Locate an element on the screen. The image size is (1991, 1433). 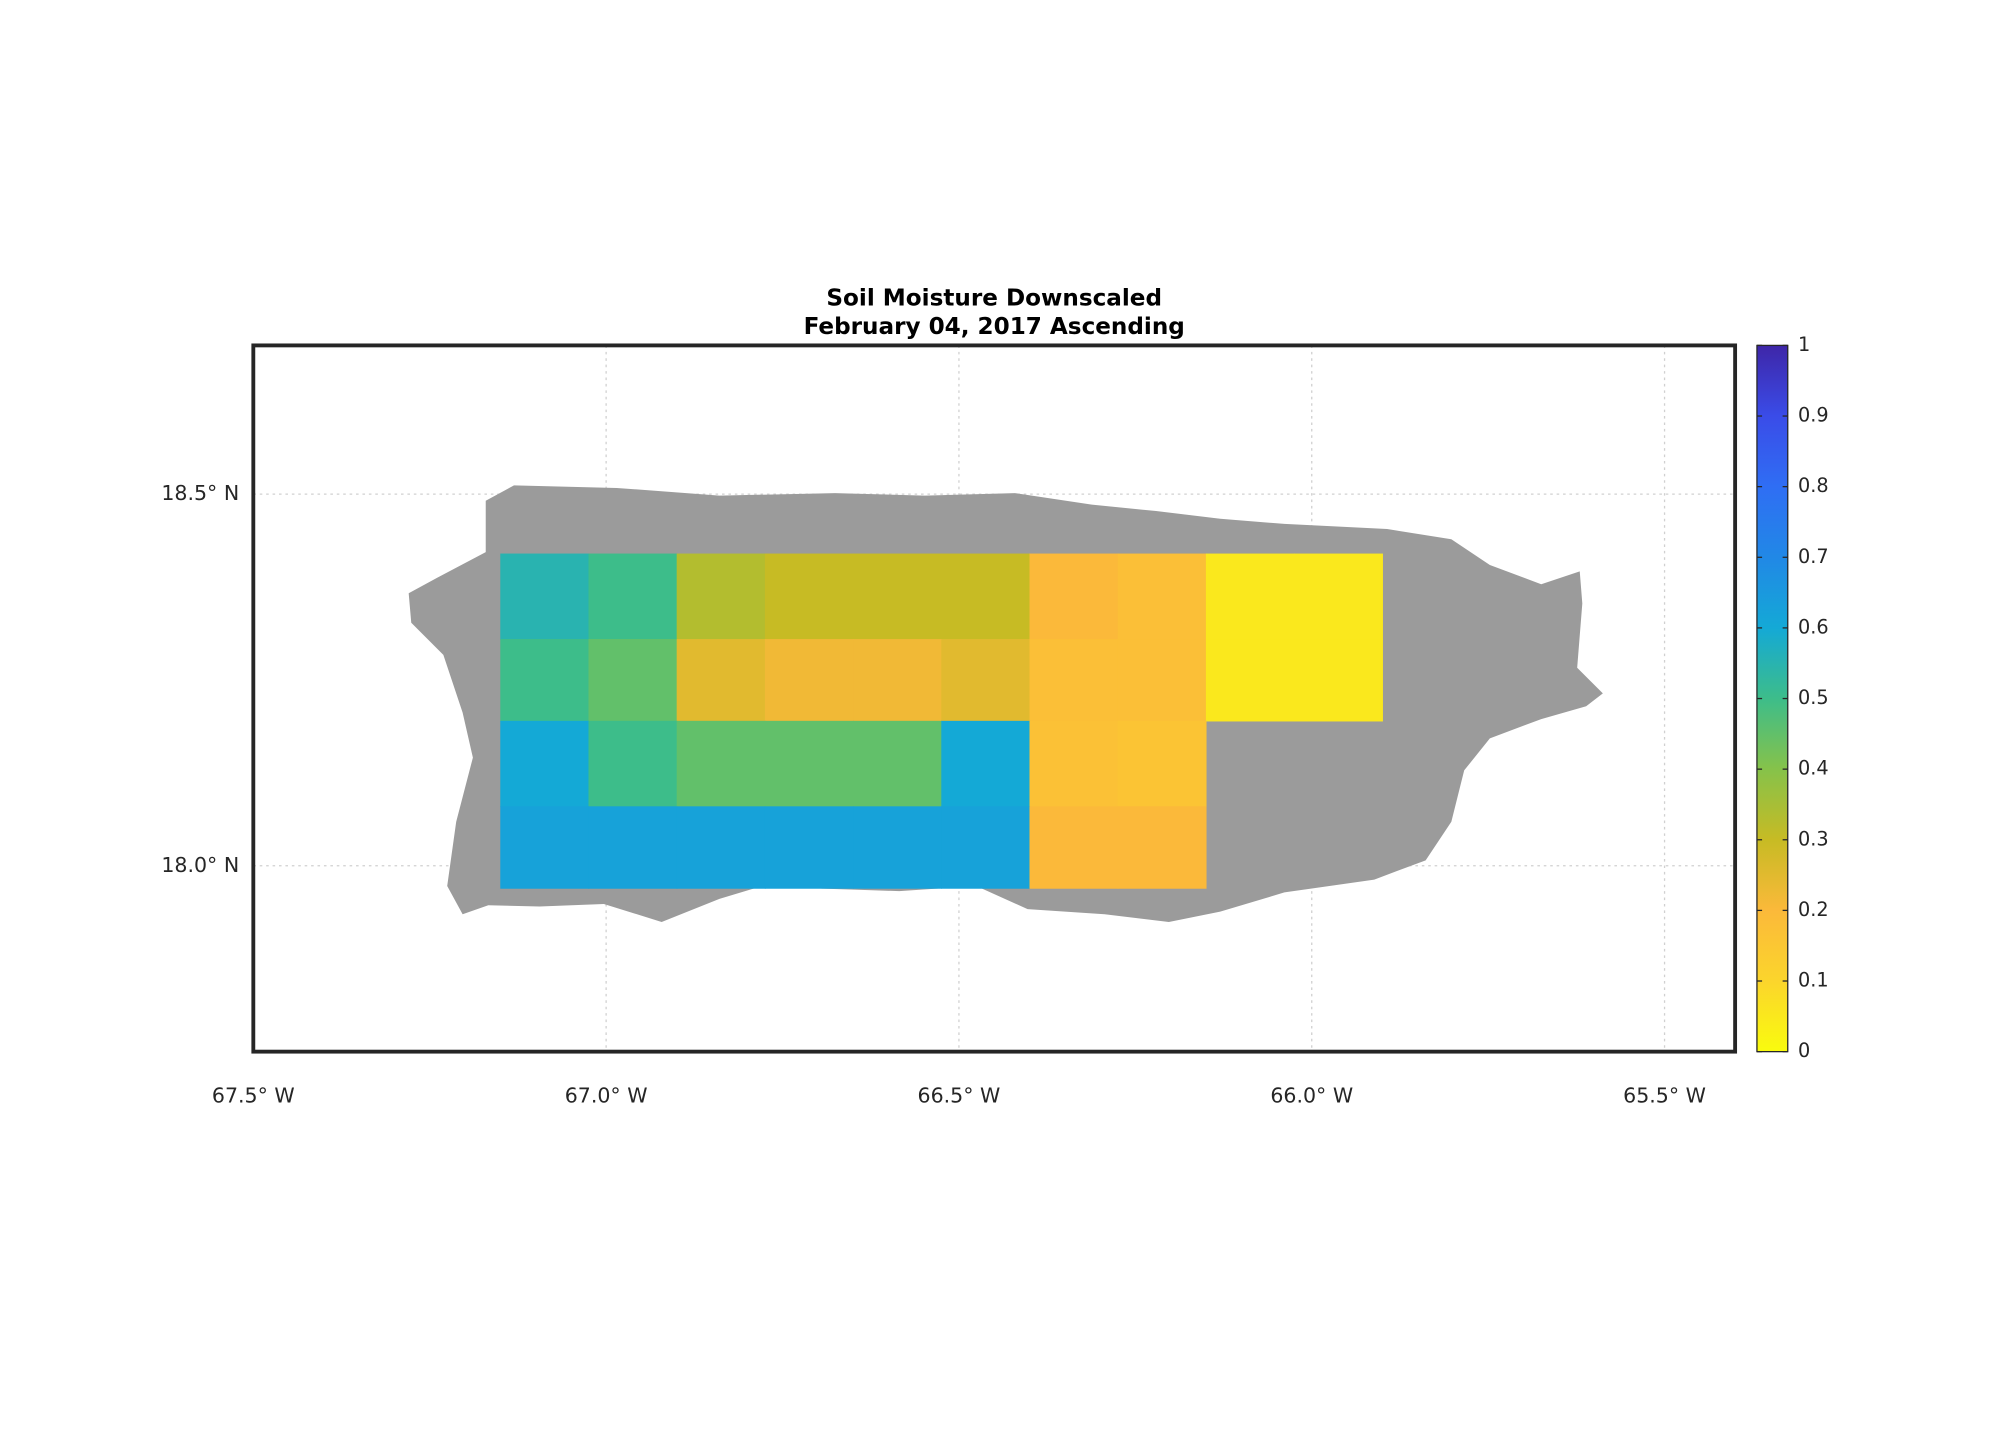
colorbar-tick-label: 0.9 is located at coordinates (1813, 415).